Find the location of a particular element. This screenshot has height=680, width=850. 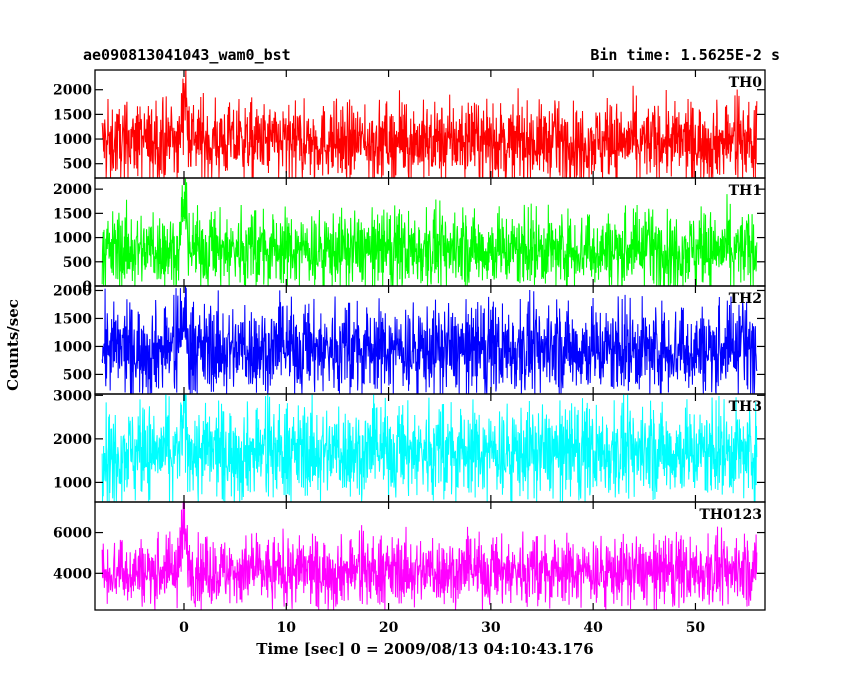

panel-label-th1: TH1 is located at coordinates (745, 191).